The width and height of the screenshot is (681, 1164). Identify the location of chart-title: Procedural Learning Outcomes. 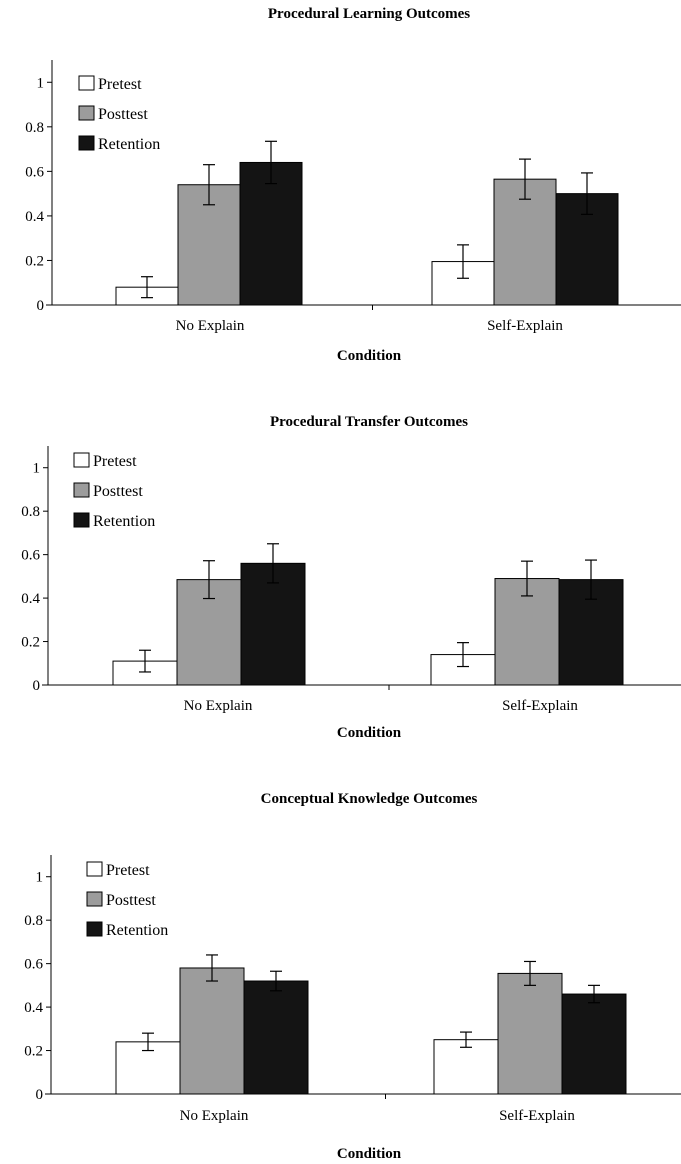
(369, 14).